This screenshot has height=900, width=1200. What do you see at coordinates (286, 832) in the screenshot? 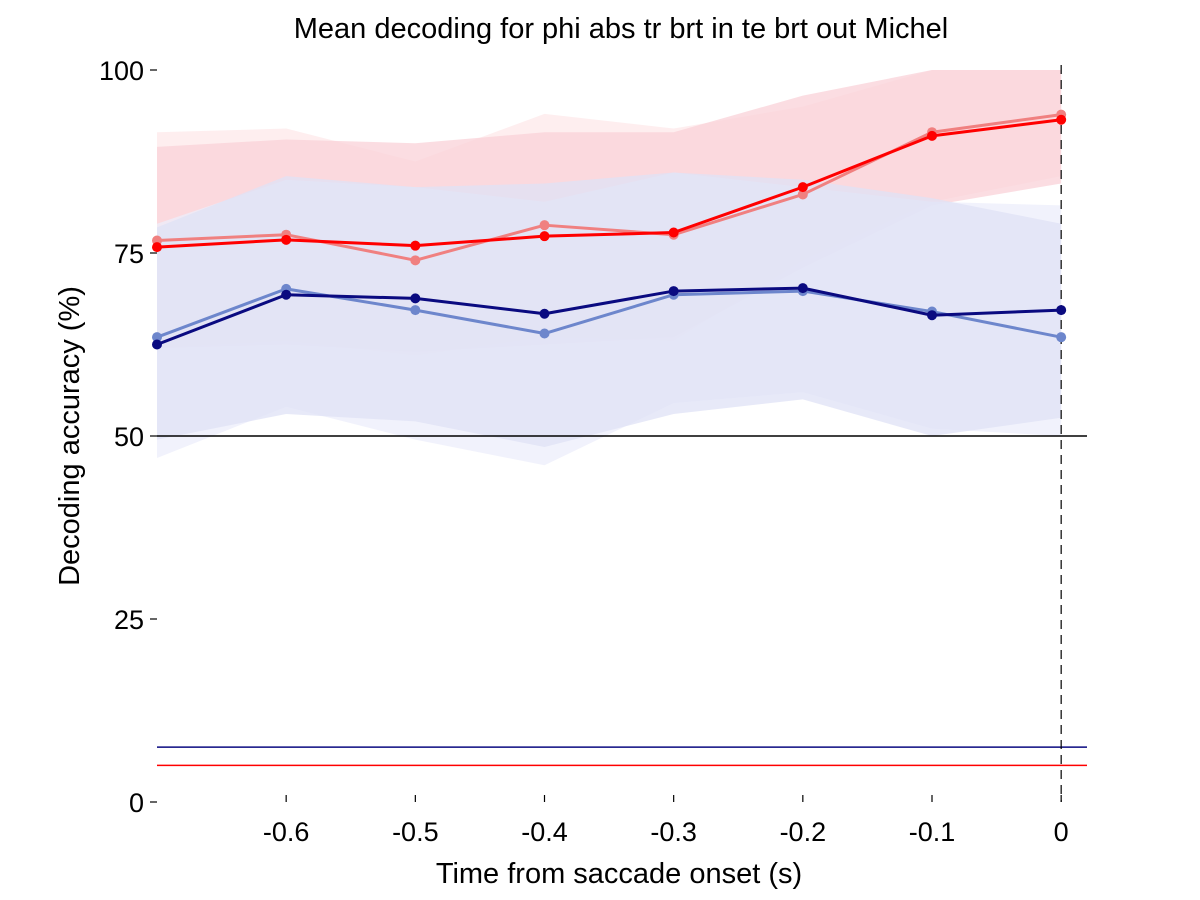
I see `x-tick-label-1: -0.6` at bounding box center [286, 832].